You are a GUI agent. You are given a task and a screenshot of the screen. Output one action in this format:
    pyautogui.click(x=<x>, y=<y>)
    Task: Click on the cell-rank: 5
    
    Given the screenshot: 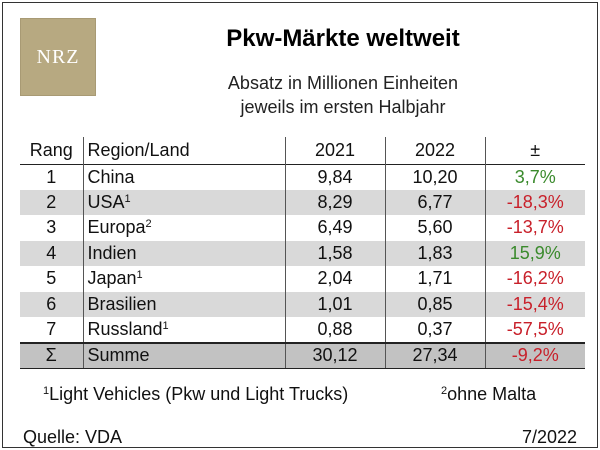 What is the action you would take?
    pyautogui.click(x=51, y=278)
    